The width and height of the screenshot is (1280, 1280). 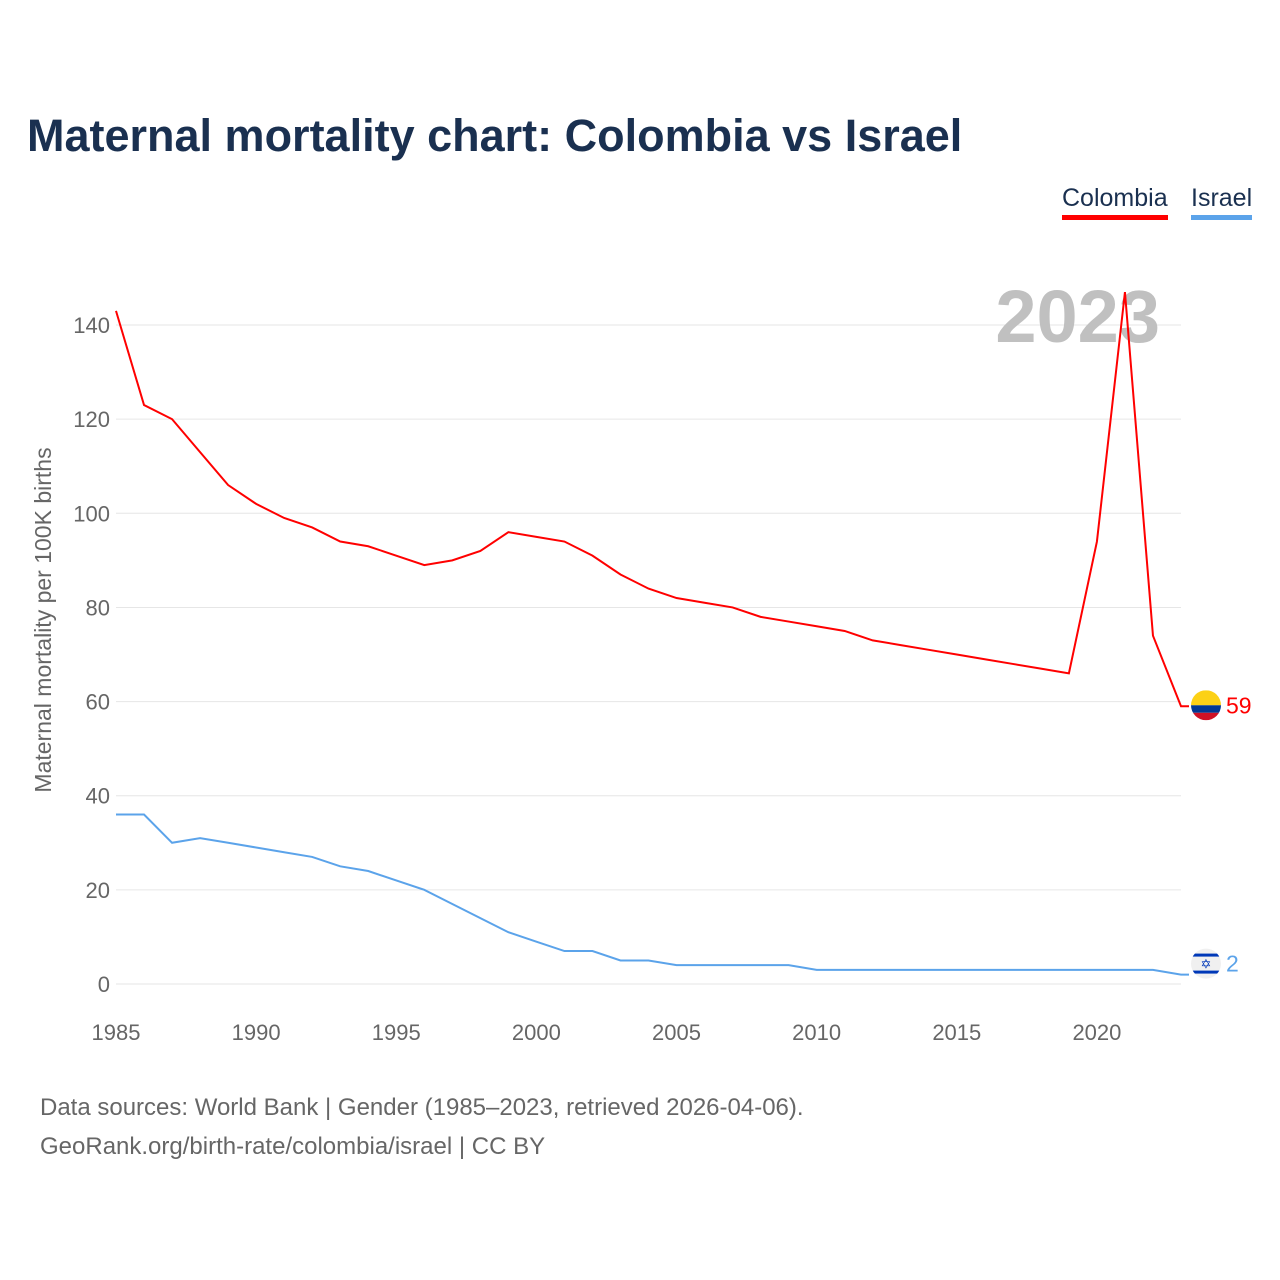 I want to click on x-tick-label: 2020, so click(x=1096, y=1032).